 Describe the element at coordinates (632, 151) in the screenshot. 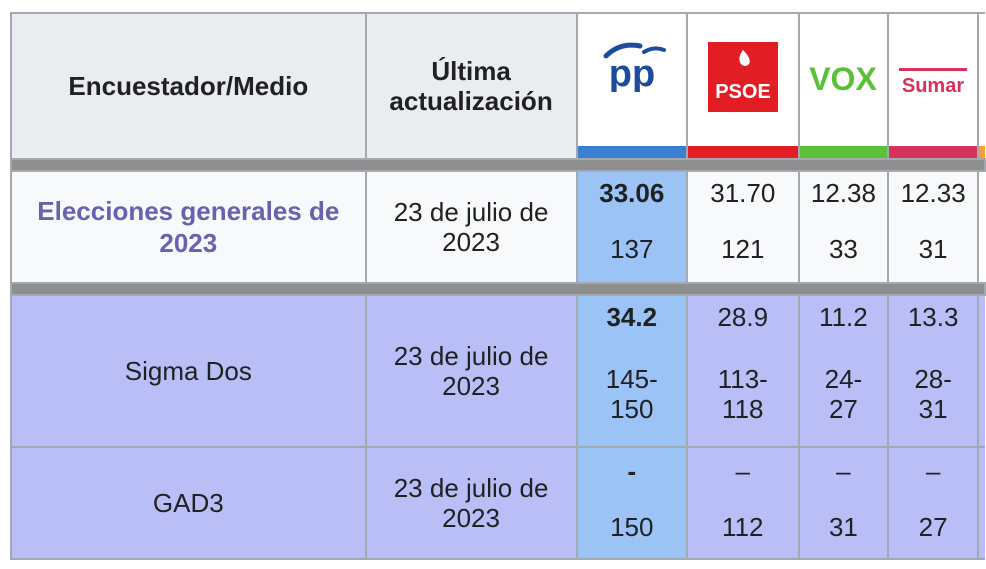

I see `party-color-bar-pp` at that location.